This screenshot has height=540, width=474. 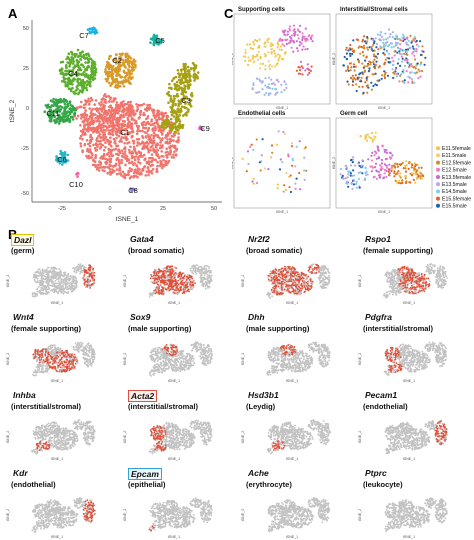 I want to click on mini-x-label: tSNE_1, so click(x=57, y=303).